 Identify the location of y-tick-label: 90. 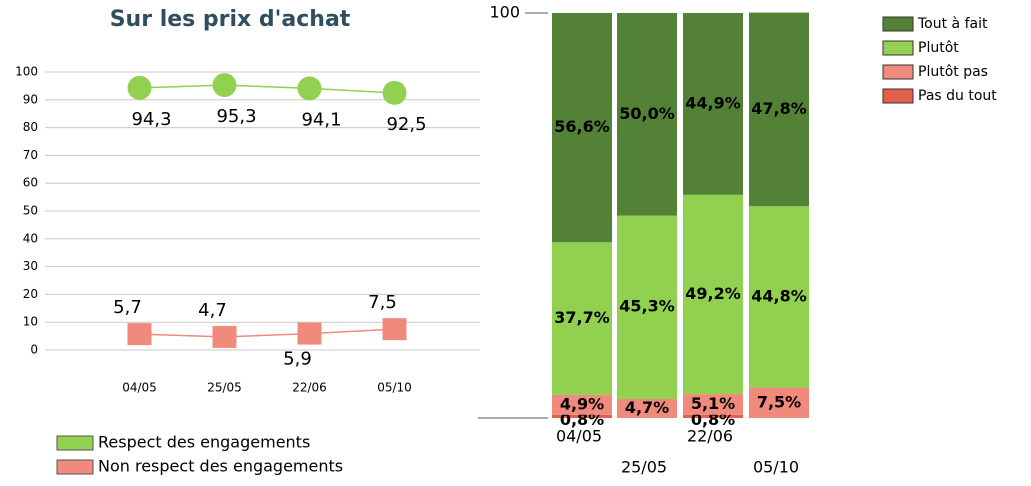
(30, 99).